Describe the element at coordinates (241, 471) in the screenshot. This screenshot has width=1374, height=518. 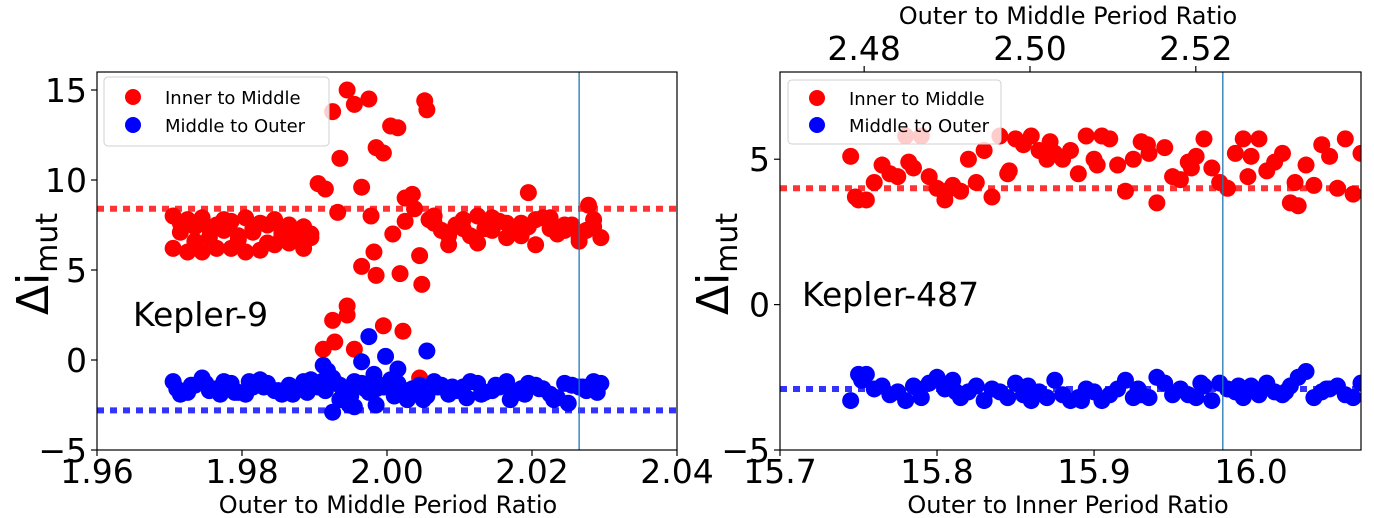
I see `x-tick-label: 1.98` at that location.